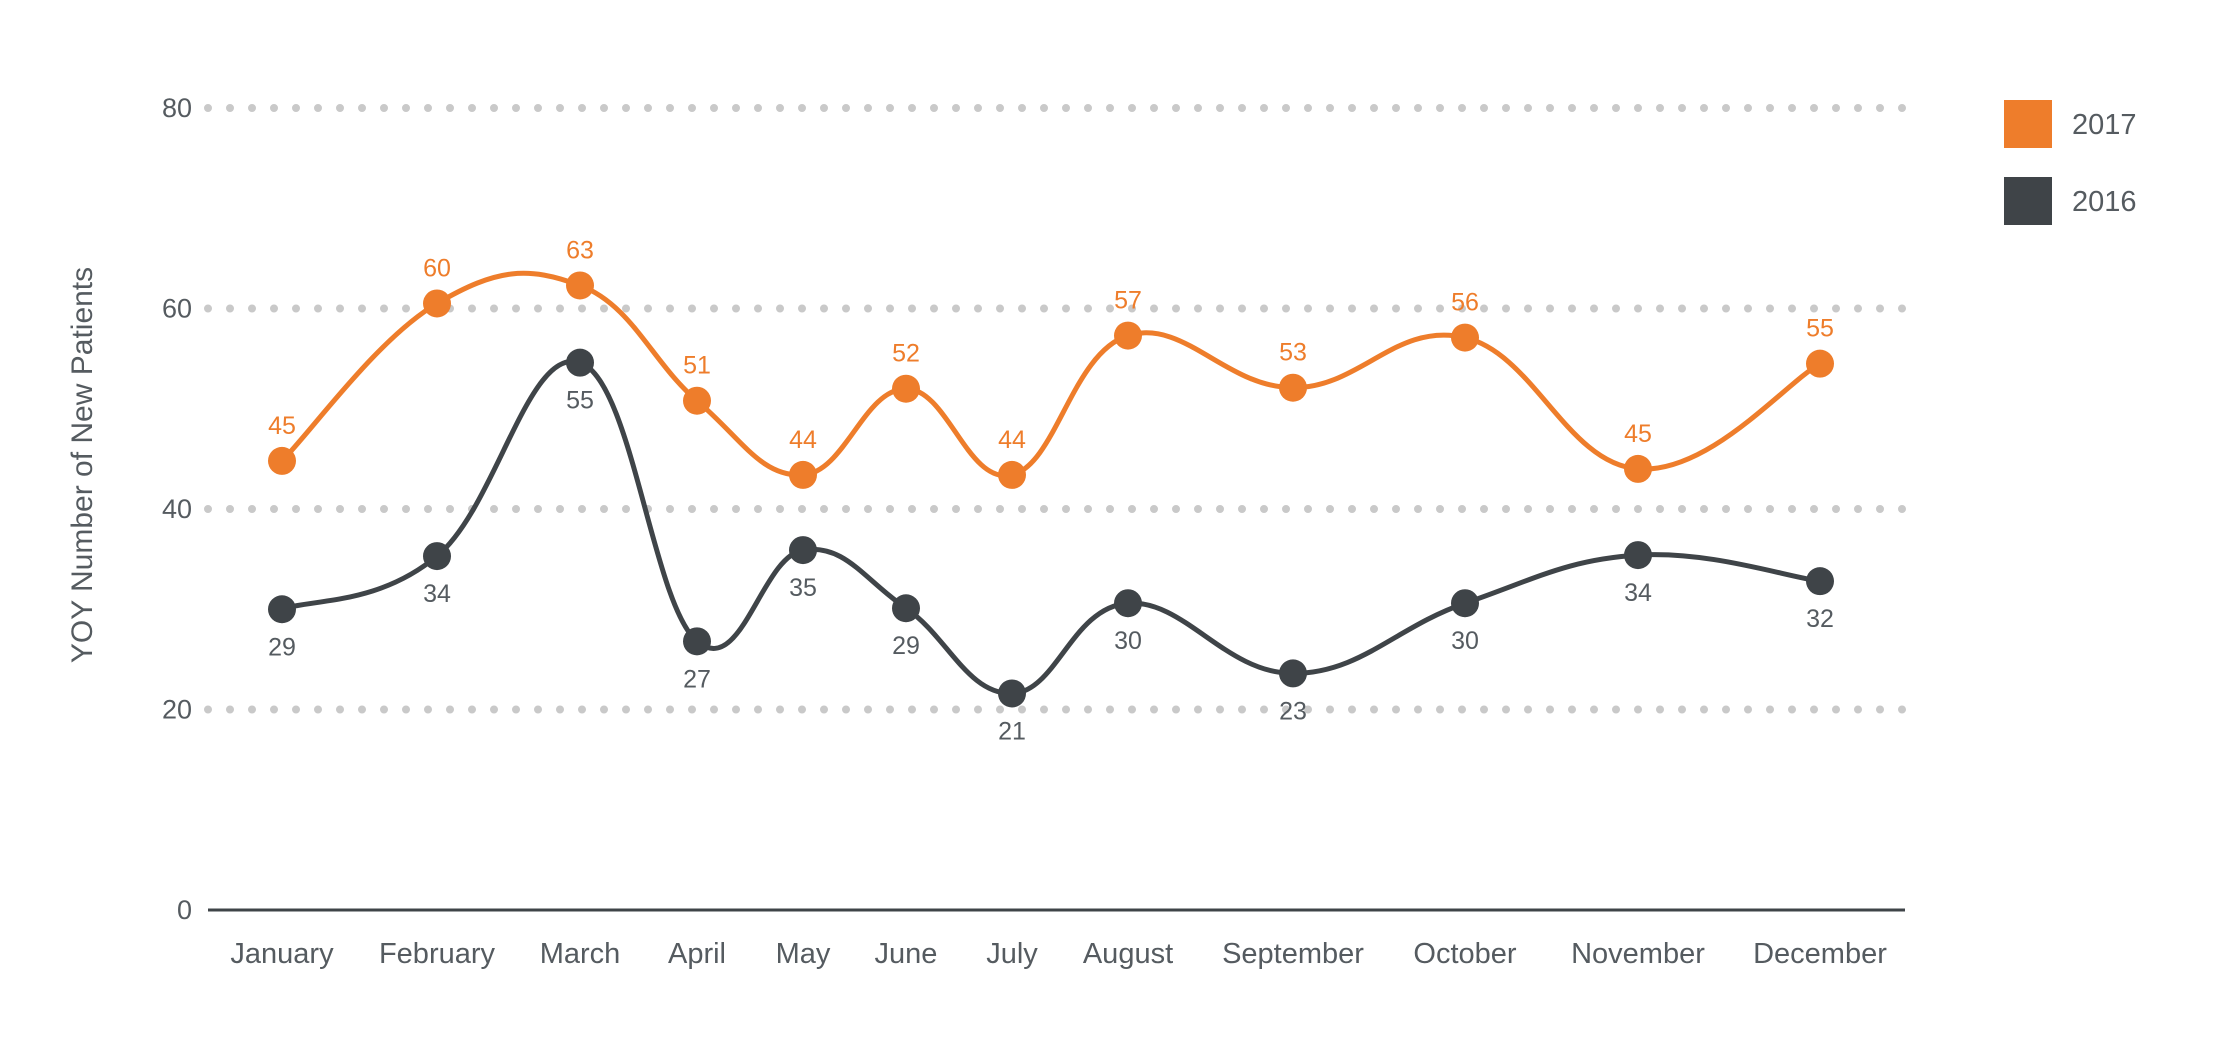 The image size is (2231, 1056). Describe the element at coordinates (1820, 954) in the screenshot. I see `x-tick-label: December` at that location.